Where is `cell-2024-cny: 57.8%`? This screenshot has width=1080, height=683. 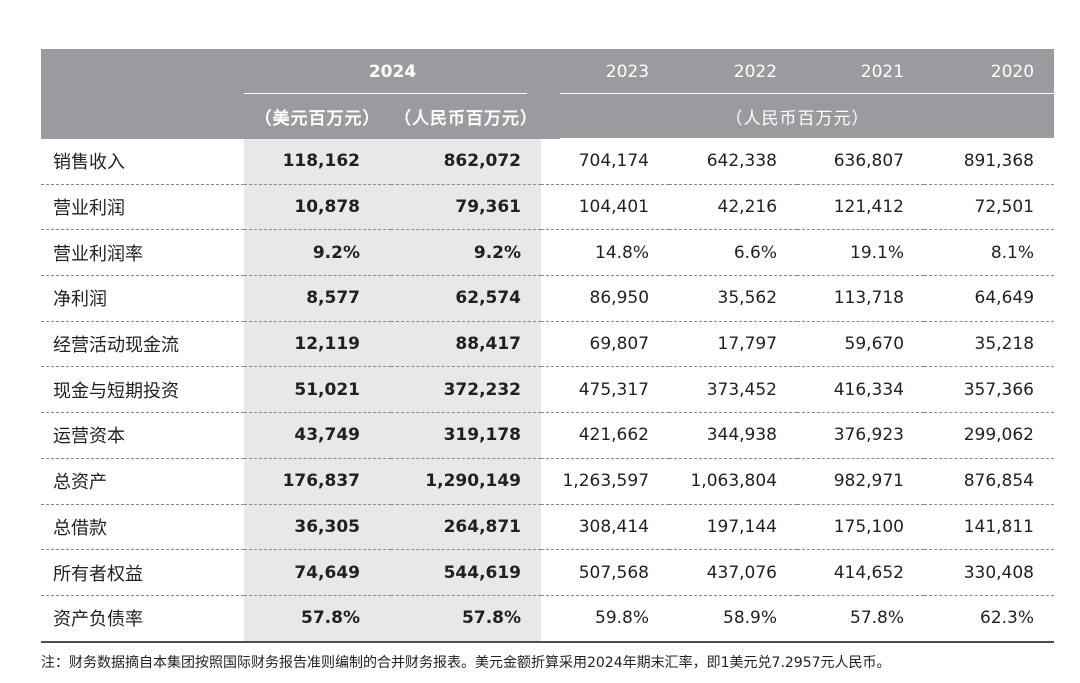 cell-2024-cny: 57.8% is located at coordinates (466, 619).